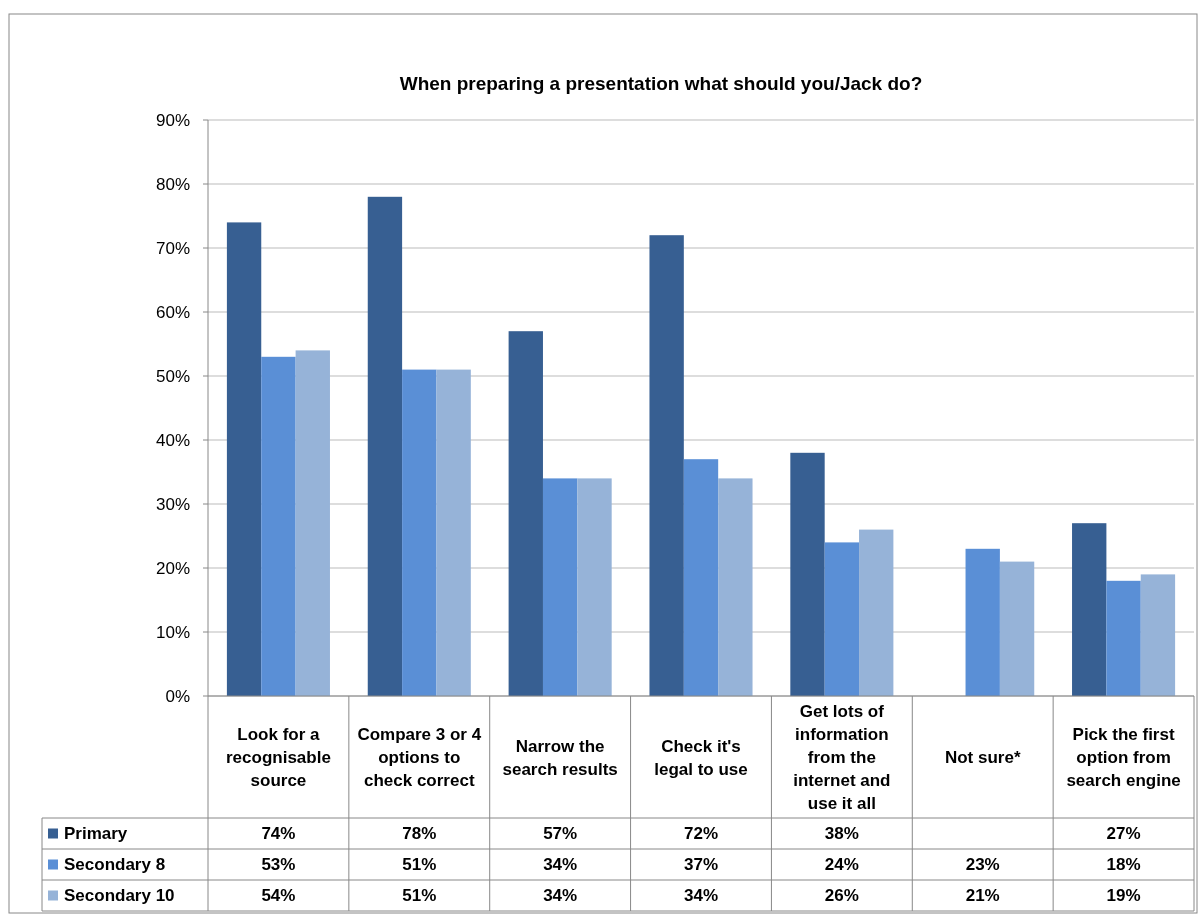  I want to click on data-label: 21%, so click(982, 896).